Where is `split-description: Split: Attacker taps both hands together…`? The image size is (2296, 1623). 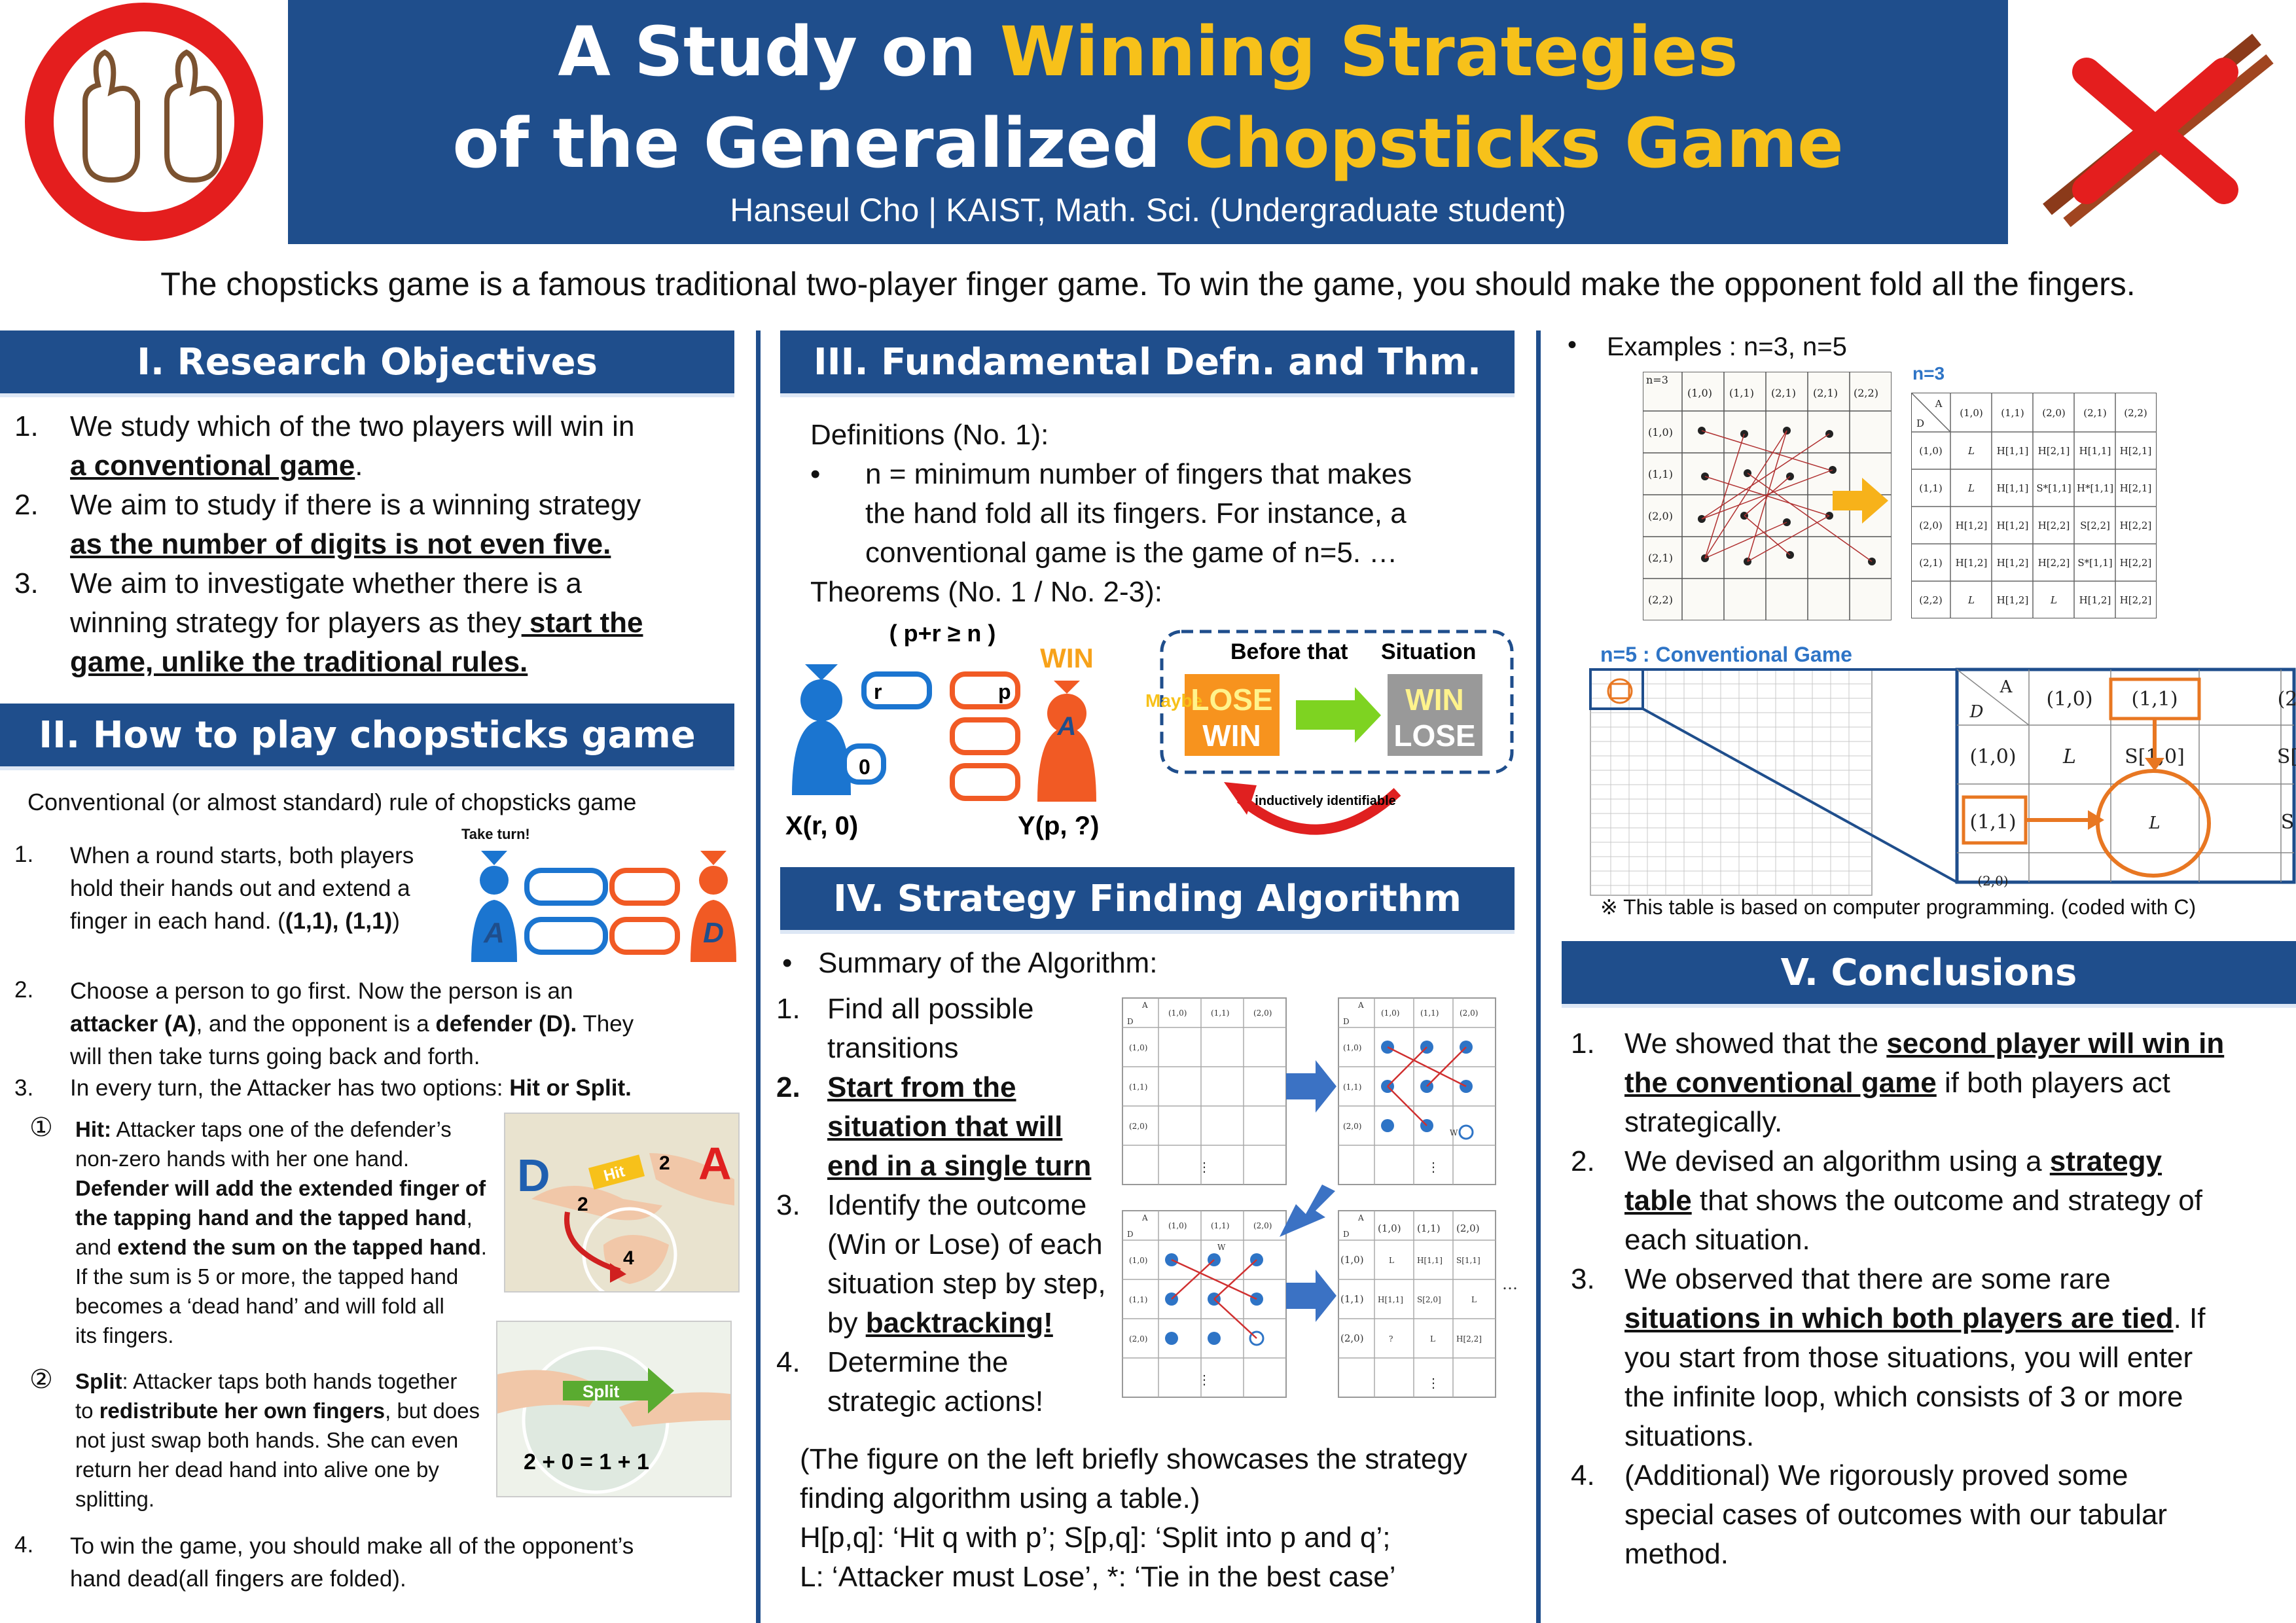
split-description: Split: Attacker taps both hands together… is located at coordinates (277, 1440).